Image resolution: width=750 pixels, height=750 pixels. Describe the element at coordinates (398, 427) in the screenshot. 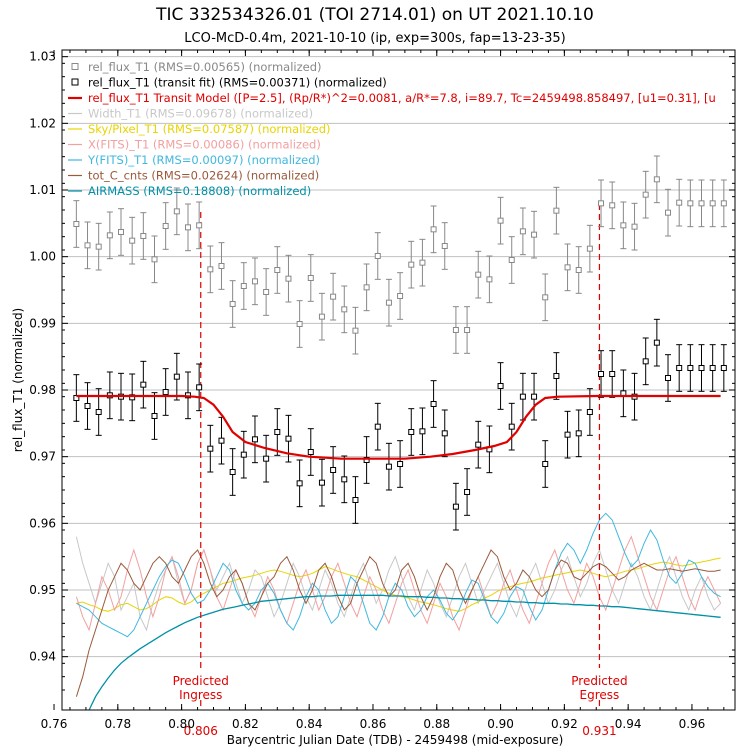

I see `transit-model-curve` at that location.